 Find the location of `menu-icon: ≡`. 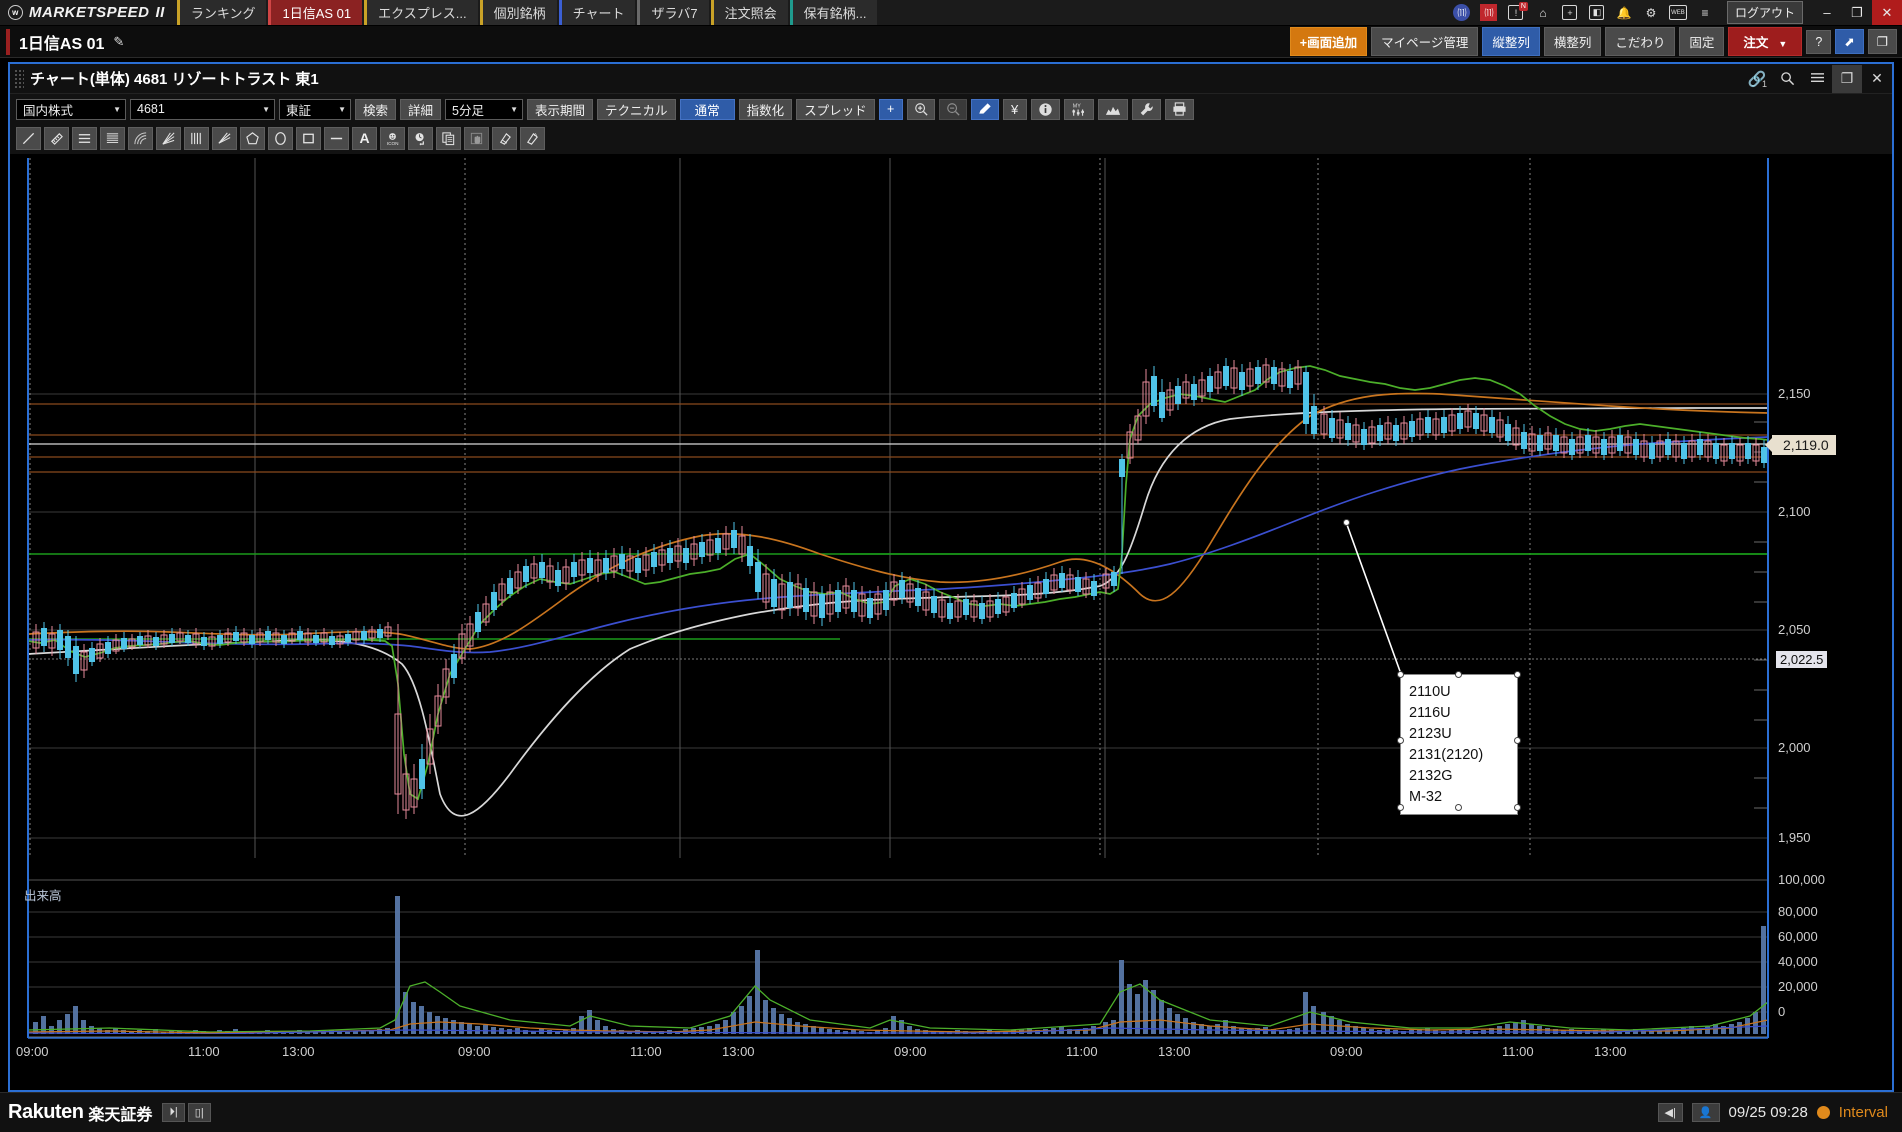

menu-icon: ≡ is located at coordinates (1705, 12).